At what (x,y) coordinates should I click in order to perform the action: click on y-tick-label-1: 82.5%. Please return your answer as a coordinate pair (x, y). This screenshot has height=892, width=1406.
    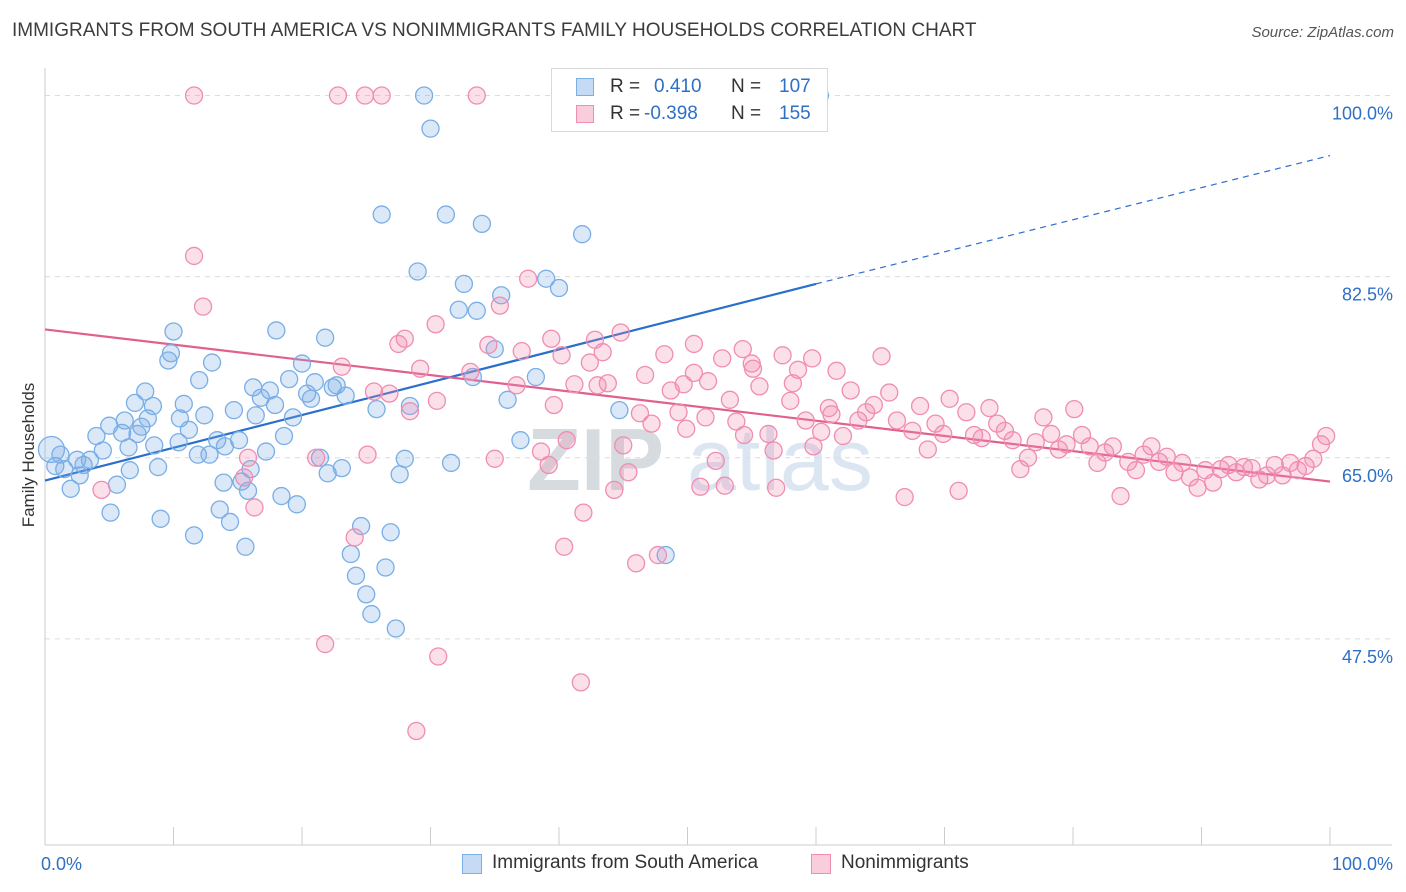
    Looking at the image, I should click on (1367, 295).